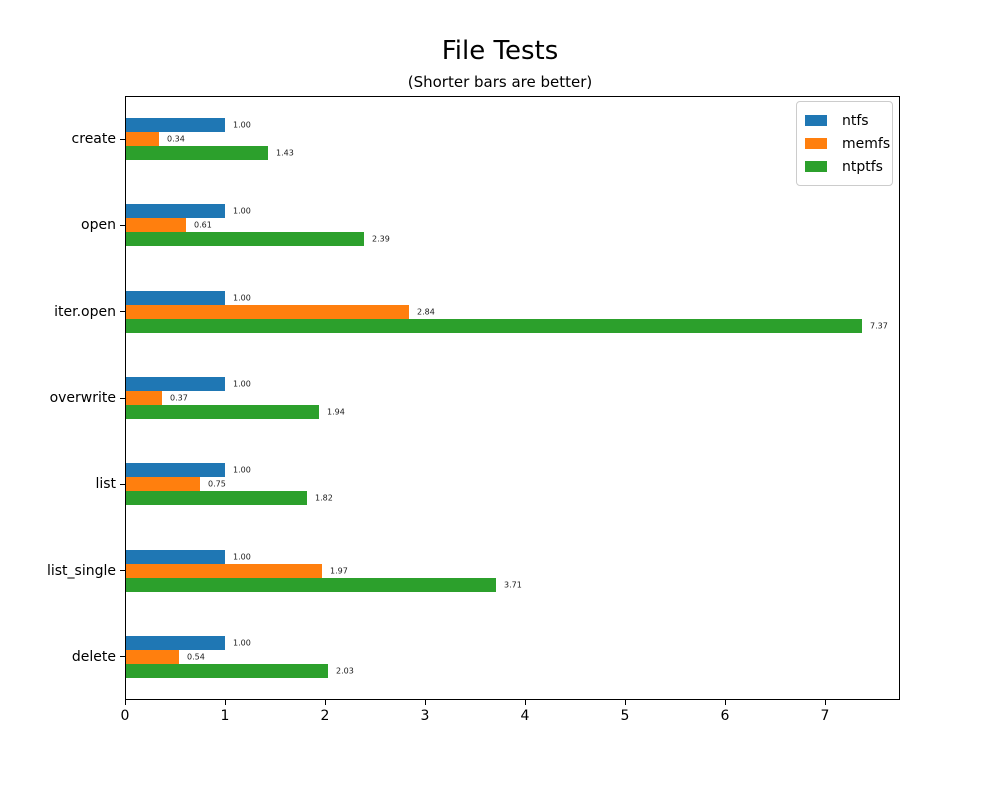 This screenshot has width=1000, height=800. What do you see at coordinates (93, 656) in the screenshot?
I see `category-label: delete` at bounding box center [93, 656].